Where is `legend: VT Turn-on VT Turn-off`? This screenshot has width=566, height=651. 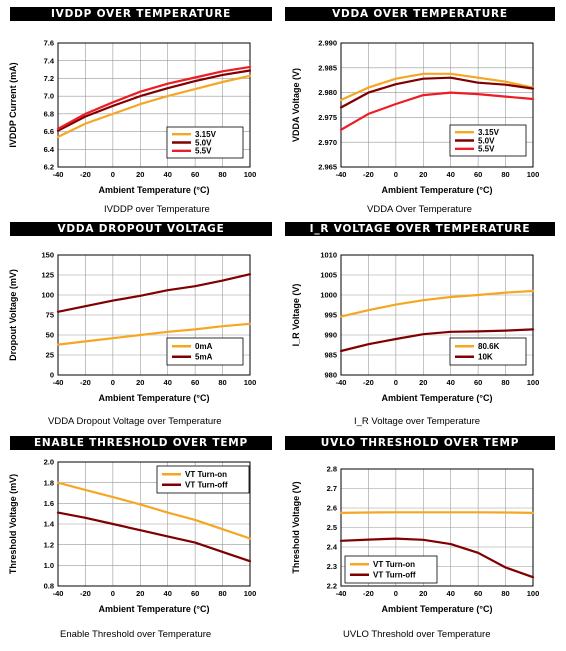 legend: VT Turn-on VT Turn-off is located at coordinates (391, 569).